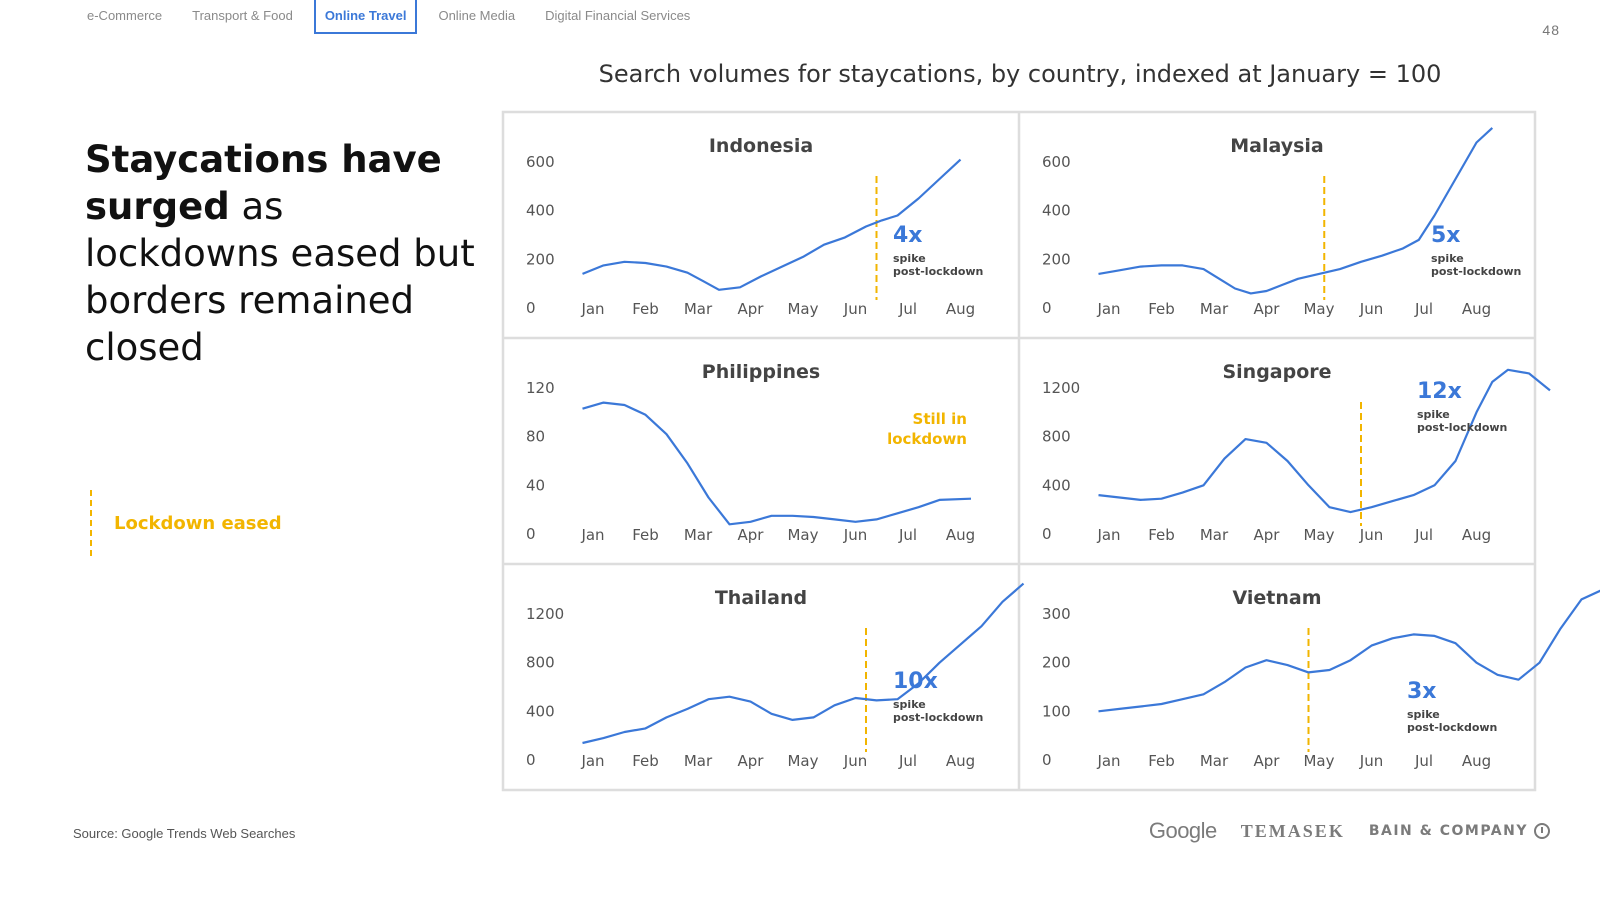 The image size is (1600, 900). Describe the element at coordinates (1277, 146) in the screenshot. I see `panel-title-malaysia: Malaysia` at that location.